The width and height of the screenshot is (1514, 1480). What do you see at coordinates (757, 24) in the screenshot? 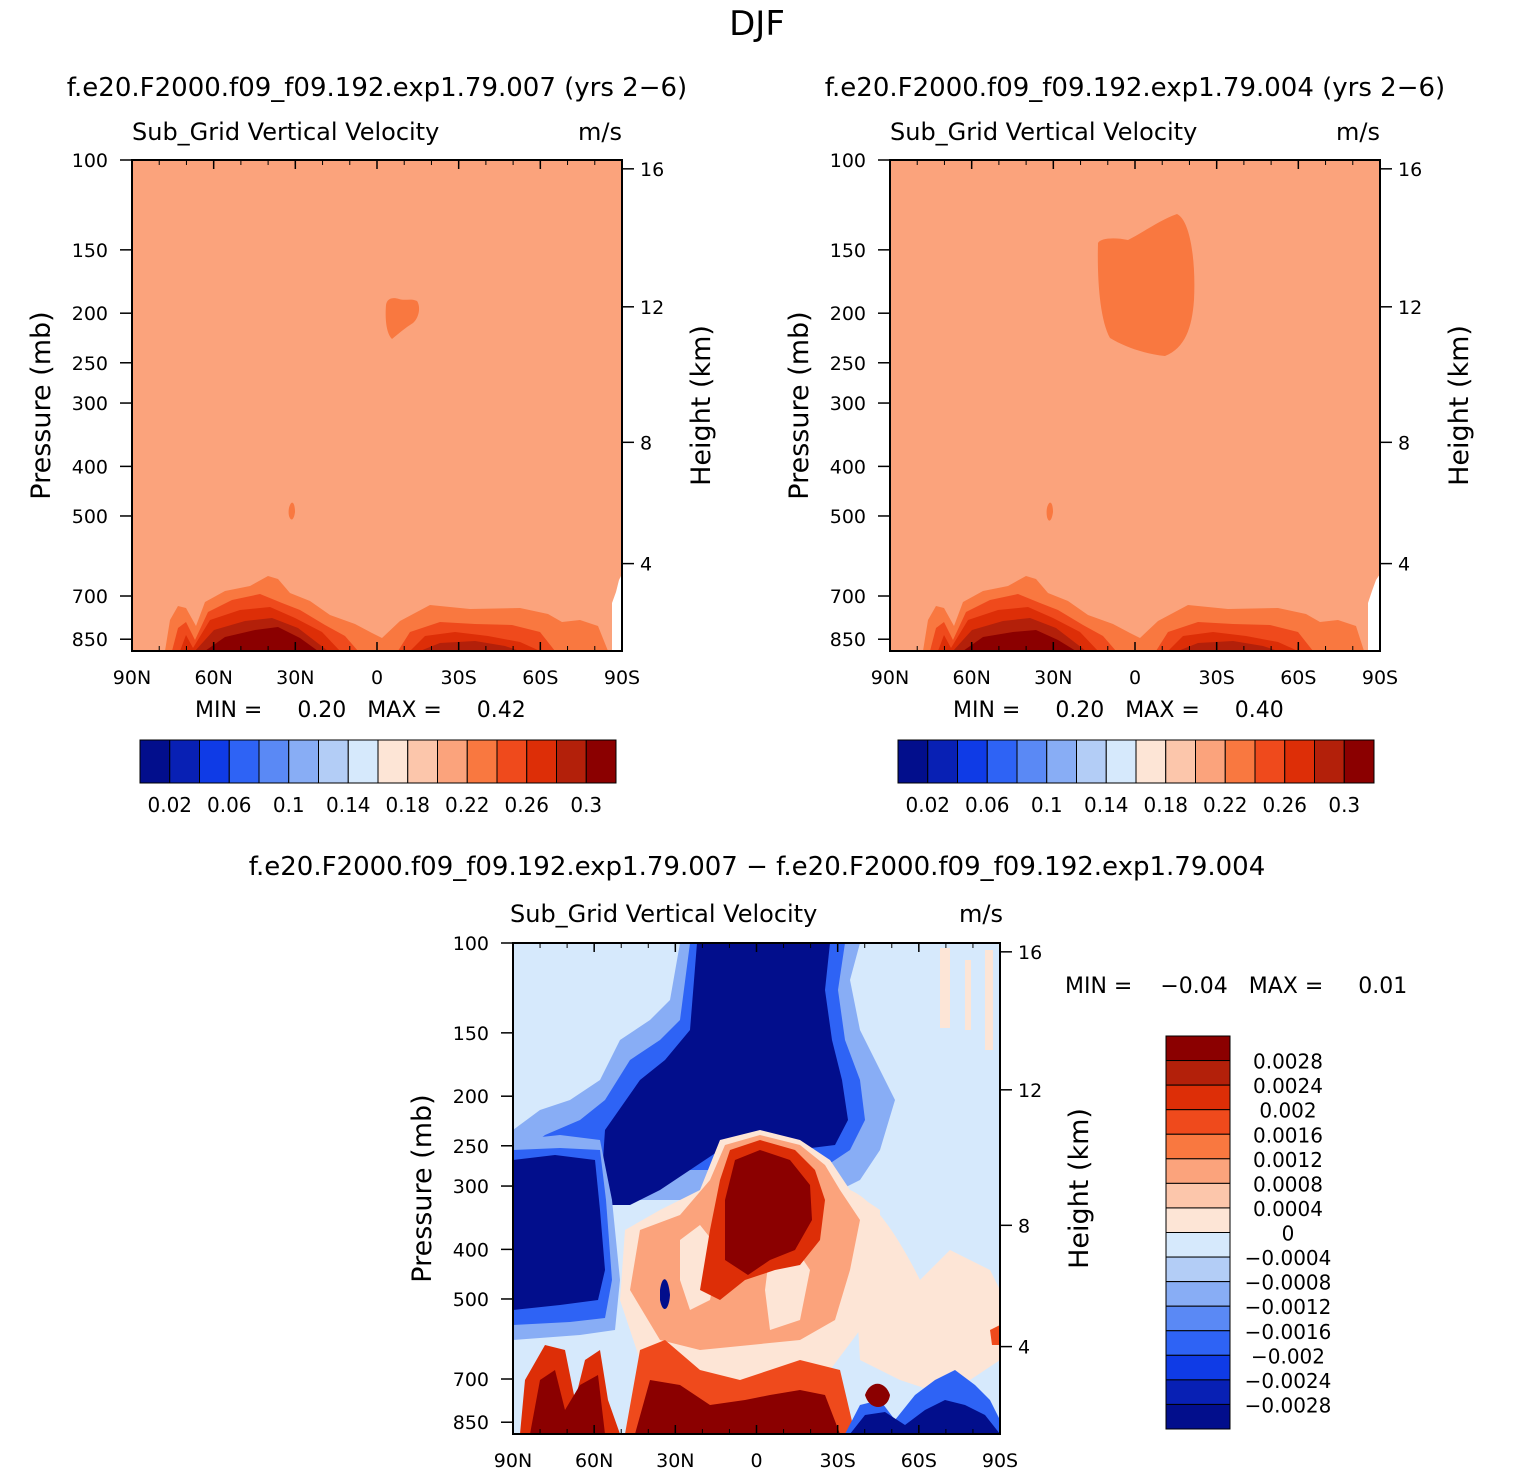
I see `figure-title: DJF` at bounding box center [757, 24].